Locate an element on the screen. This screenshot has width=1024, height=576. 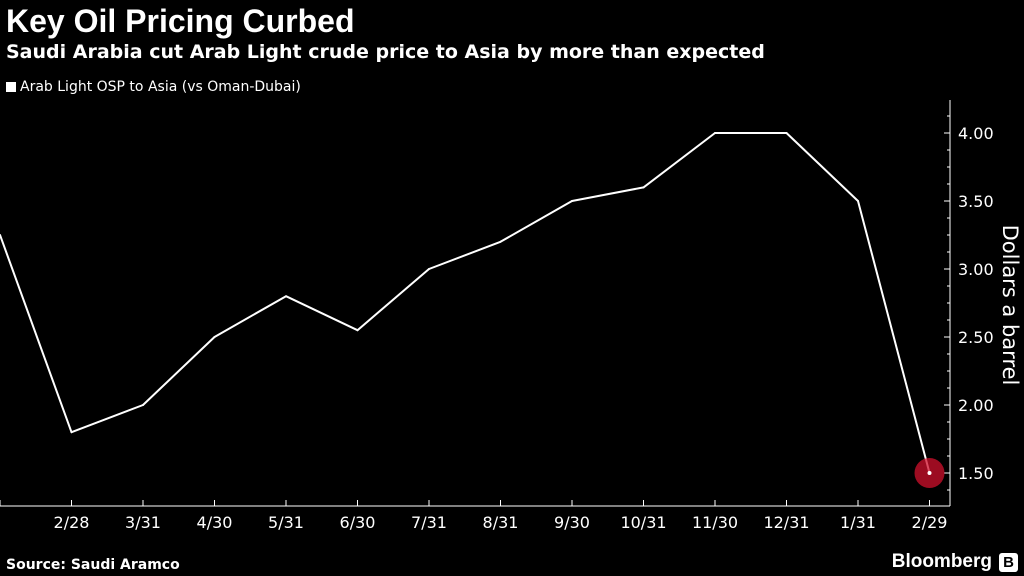
y-tick-label: 1.50 is located at coordinates (976, 473).